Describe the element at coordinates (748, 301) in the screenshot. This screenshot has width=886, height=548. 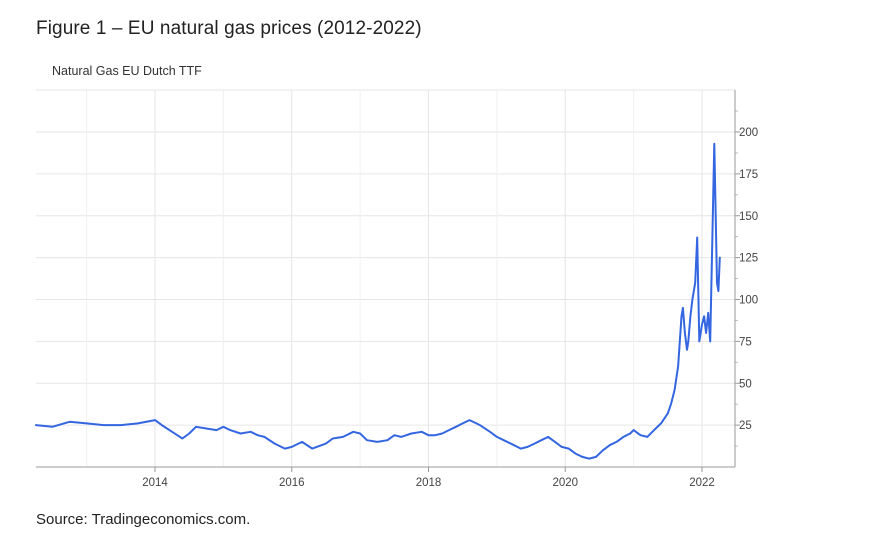
I see `y-tick-label: 100` at that location.